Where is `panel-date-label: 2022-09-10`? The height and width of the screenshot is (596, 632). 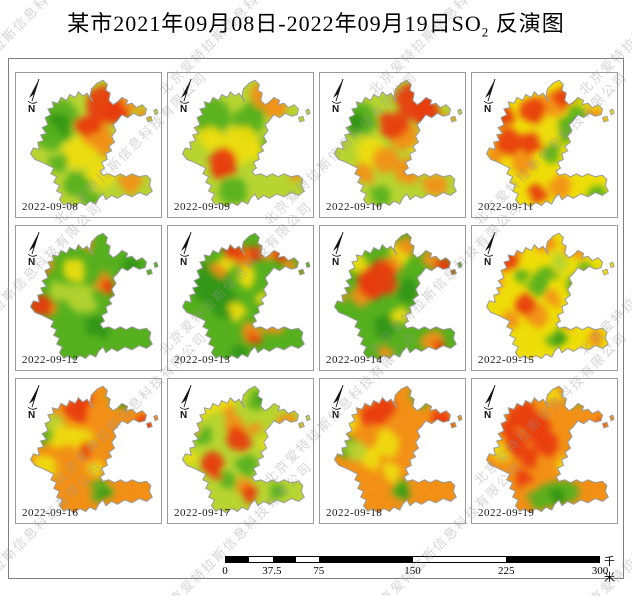
panel-date-label: 2022-09-10 is located at coordinates (354, 207).